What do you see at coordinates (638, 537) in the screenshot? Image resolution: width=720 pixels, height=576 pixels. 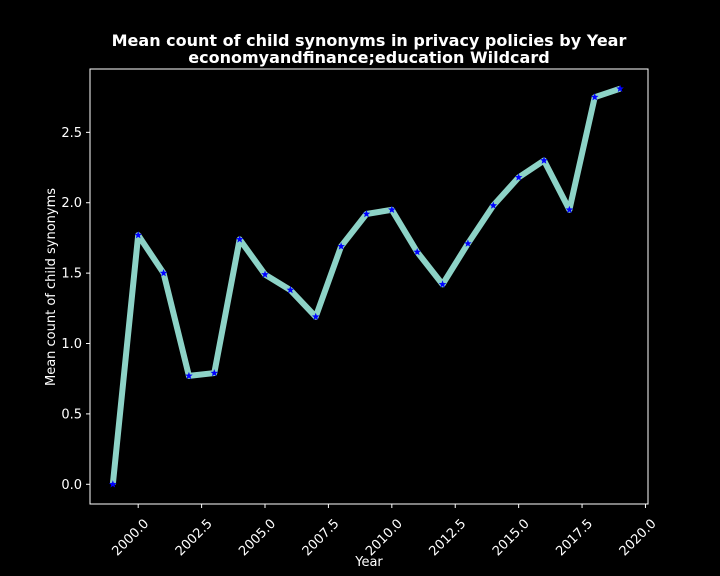 I see `x-tick-label: 2020.0` at bounding box center [638, 537].